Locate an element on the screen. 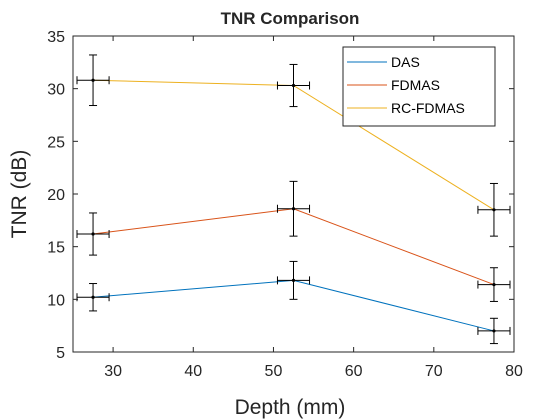  y-tick-label: 20 is located at coordinates (56, 195).